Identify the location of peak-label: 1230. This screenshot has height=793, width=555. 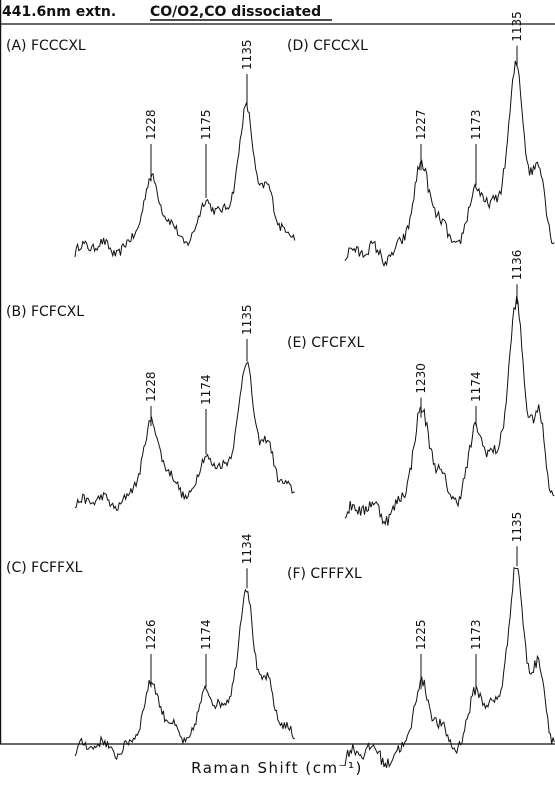
(421, 378).